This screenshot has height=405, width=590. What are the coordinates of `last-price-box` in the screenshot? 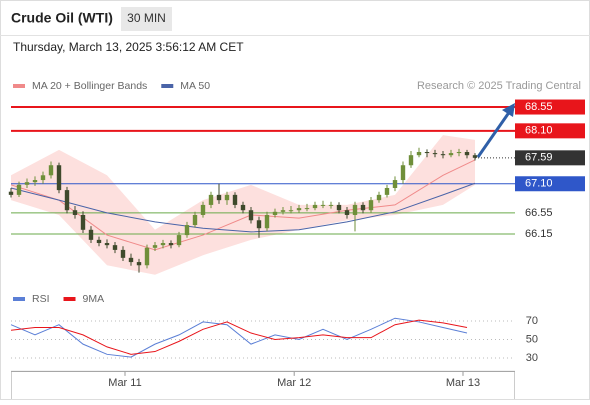 It's located at (550, 158).